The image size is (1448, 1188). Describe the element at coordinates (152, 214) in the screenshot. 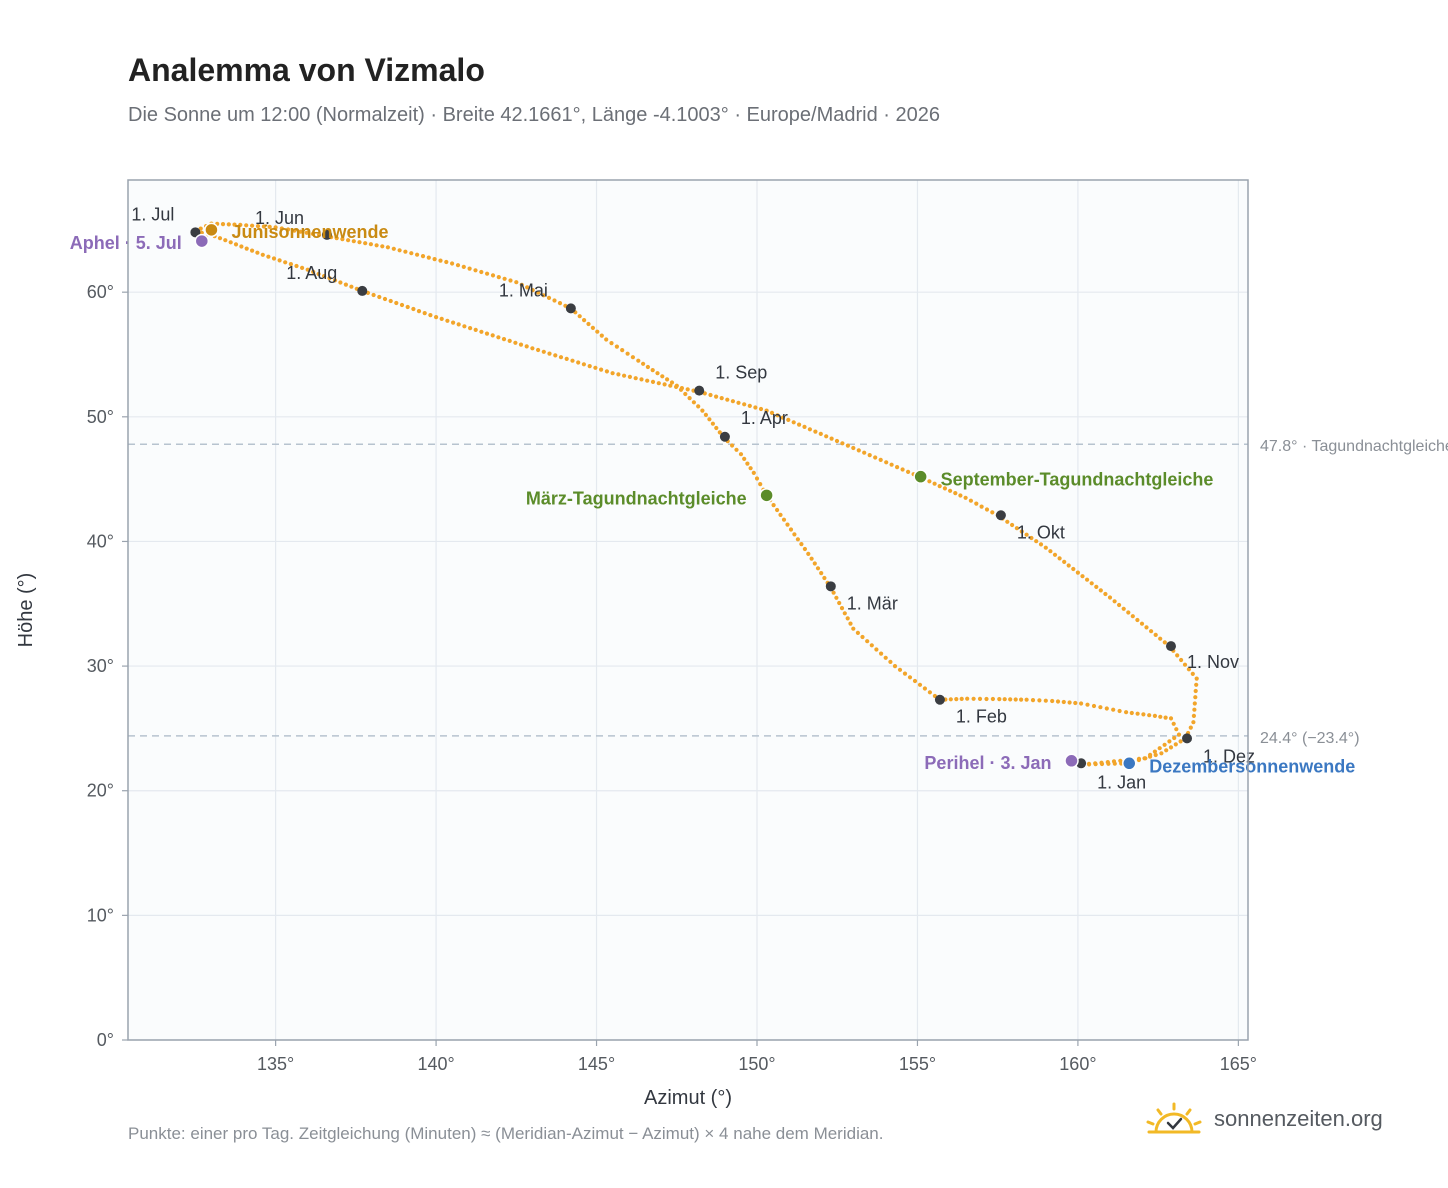

I see `month-label: 1. Jul` at that location.